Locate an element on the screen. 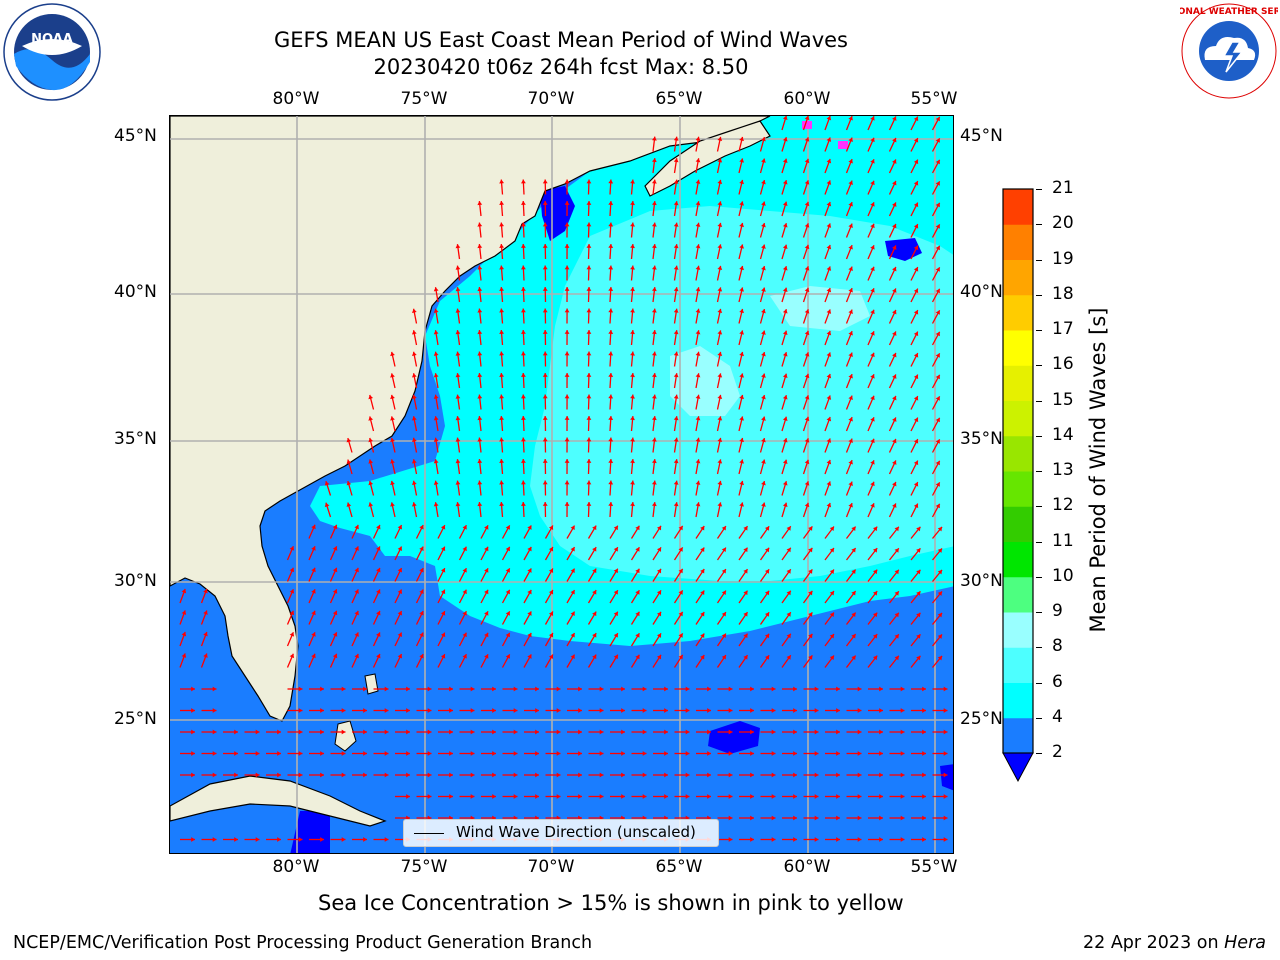 The image size is (1280, 960). lon-label-bottom-60w: 60°W is located at coordinates (807, 867).